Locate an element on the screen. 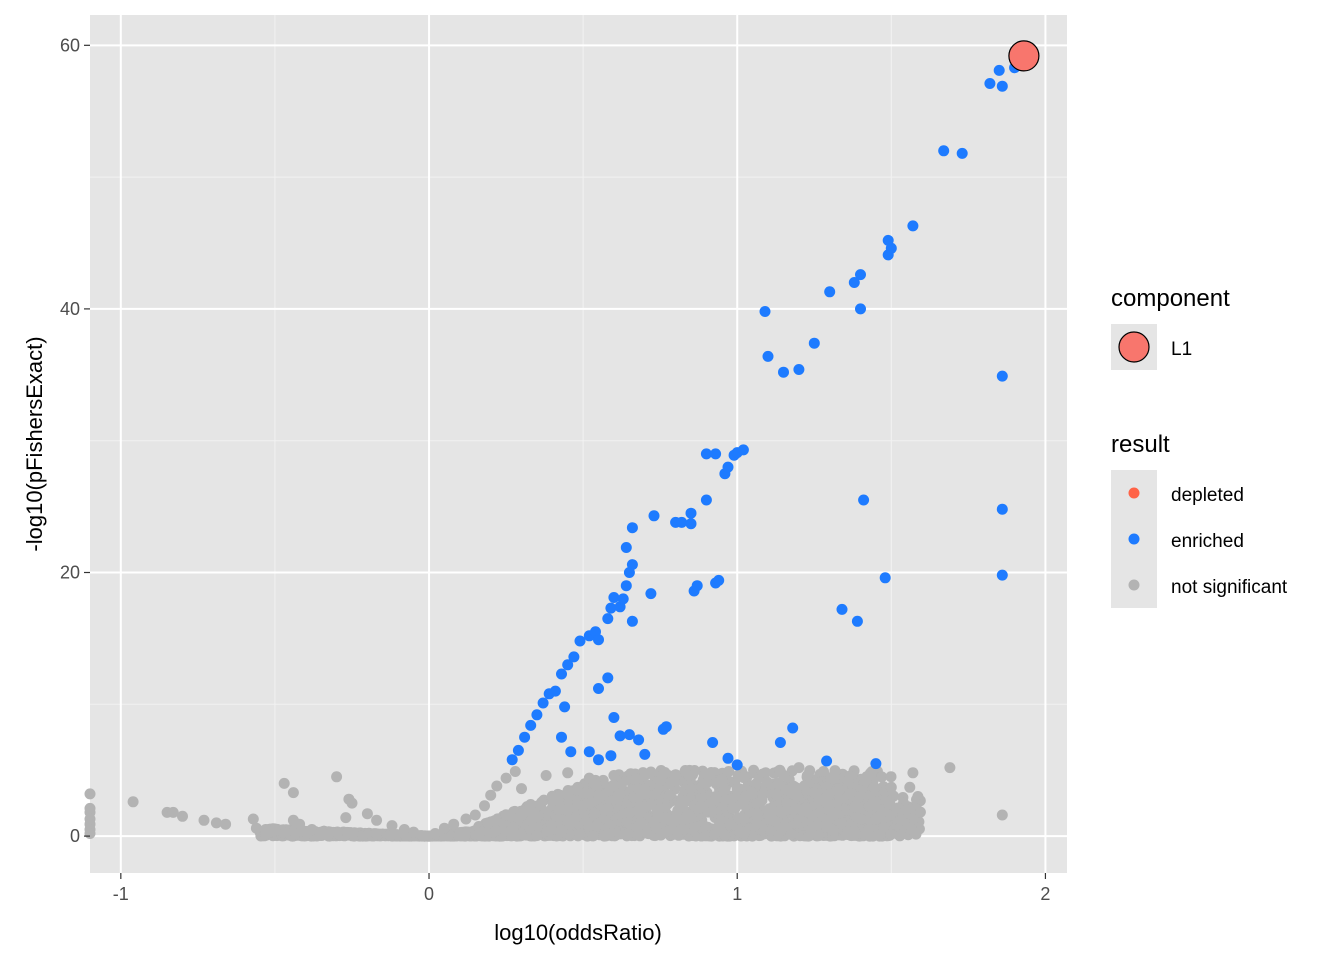 This screenshot has width=1344, height=960. x-tick-label: -1 is located at coordinates (121, 894).